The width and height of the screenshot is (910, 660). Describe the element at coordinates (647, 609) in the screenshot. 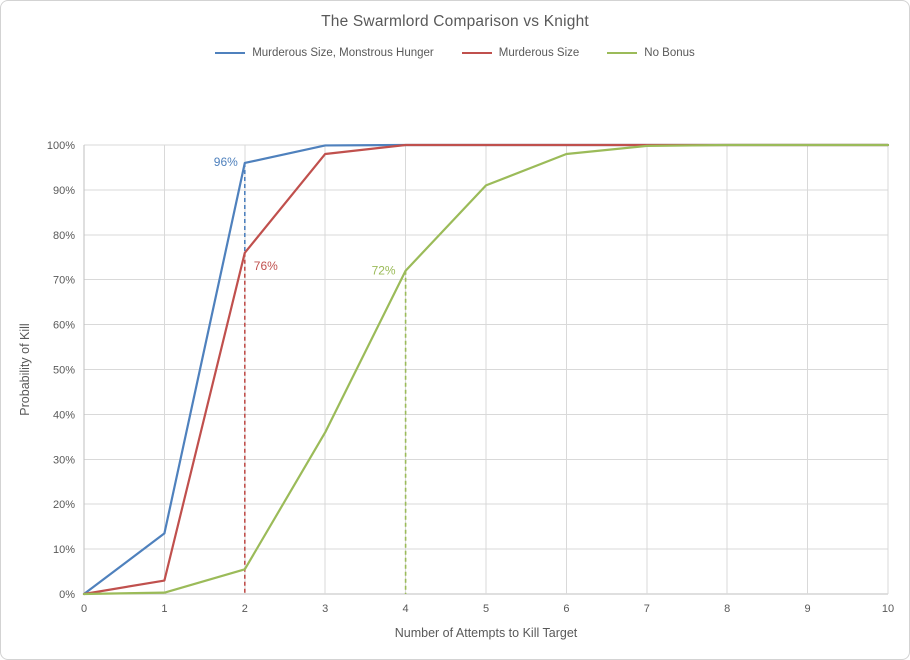

I see `x-tick-label: 7` at that location.